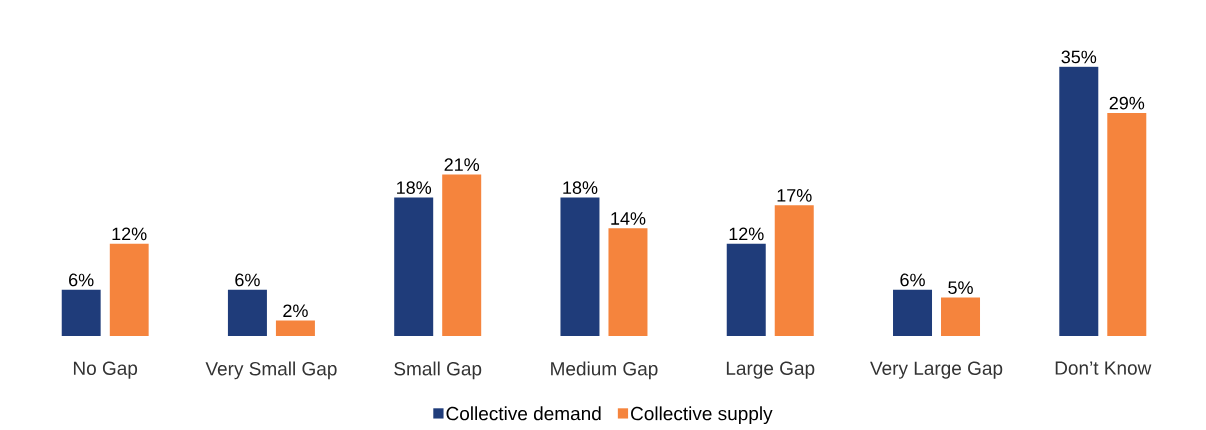 This screenshot has height=430, width=1206. Describe the element at coordinates (438, 370) in the screenshot. I see `x-tick-label: Small Gap` at that location.